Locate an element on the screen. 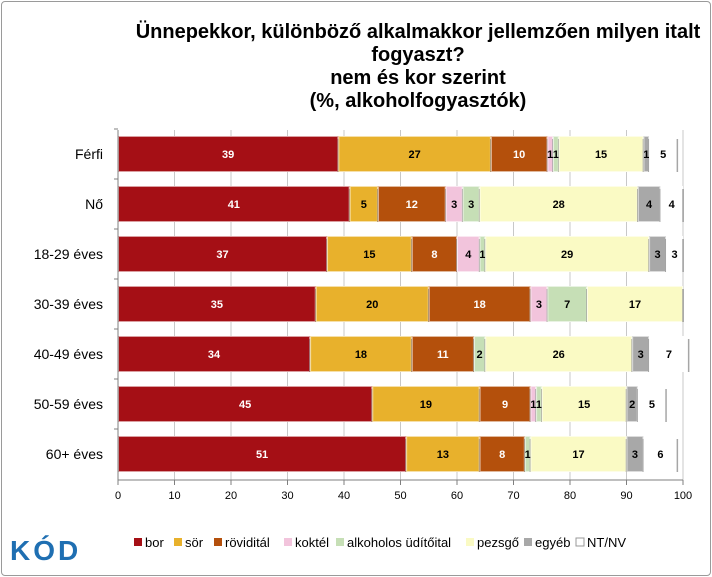 This screenshot has width=712, height=577. legend-label: röviditál is located at coordinates (247, 542).